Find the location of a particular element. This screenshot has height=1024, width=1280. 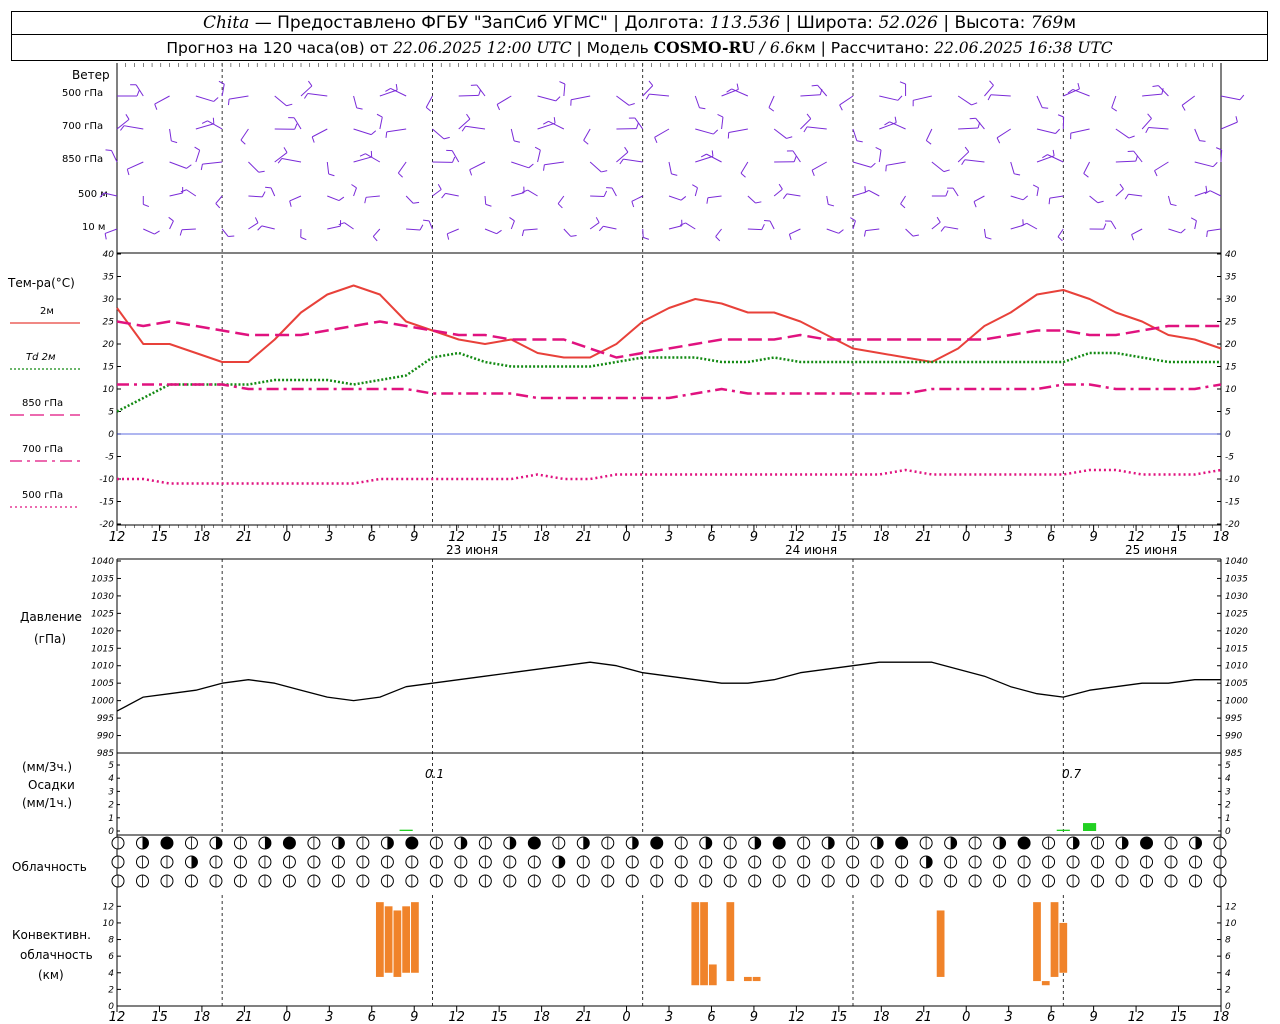

legend-t2m: 2м is located at coordinates (47, 311).